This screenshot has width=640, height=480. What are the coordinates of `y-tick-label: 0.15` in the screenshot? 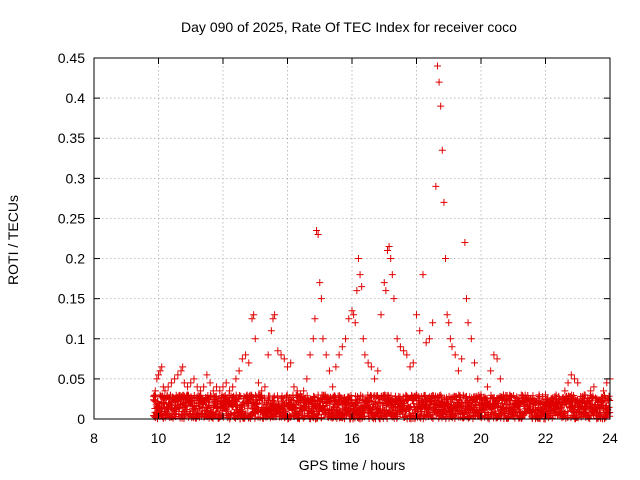 It's located at (71, 299).